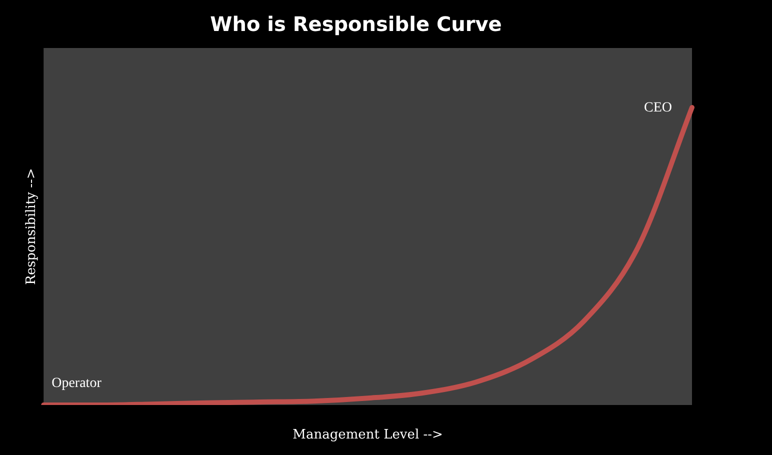 This screenshot has height=455, width=772. I want to click on annotation: Operator, so click(77, 383).